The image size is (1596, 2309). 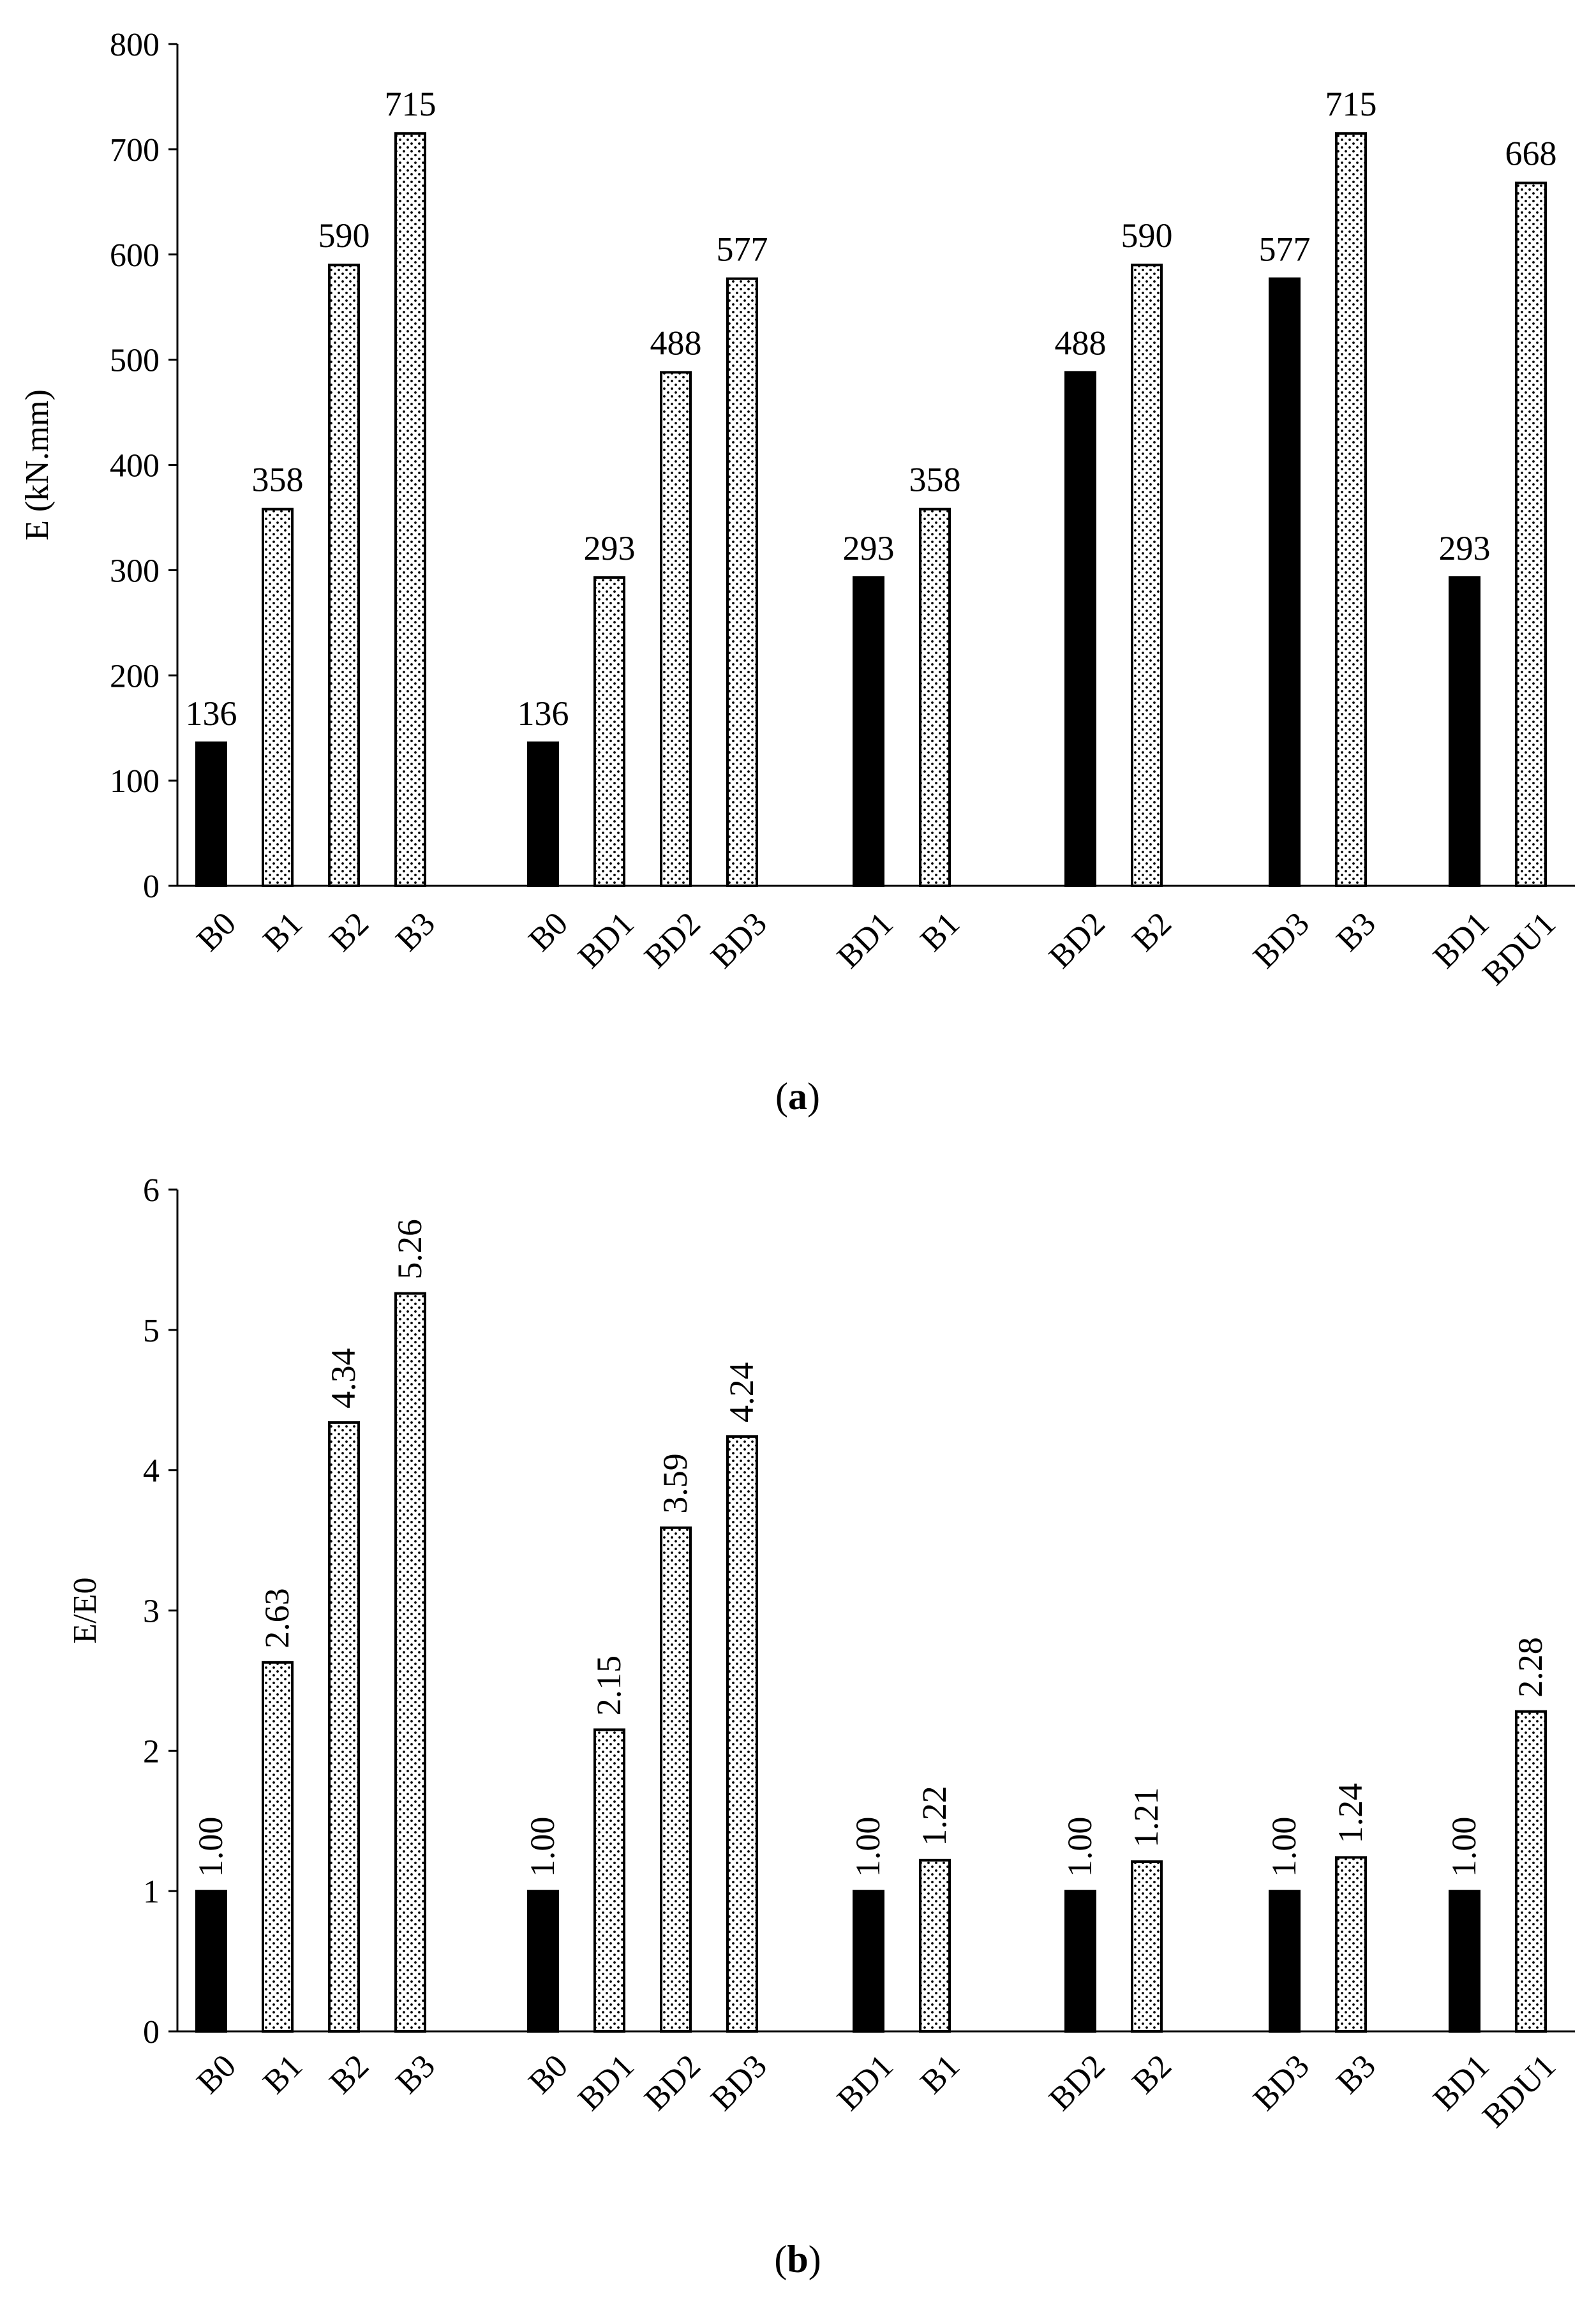 I want to click on panel-caption: (b), so click(x=797, y=2259).